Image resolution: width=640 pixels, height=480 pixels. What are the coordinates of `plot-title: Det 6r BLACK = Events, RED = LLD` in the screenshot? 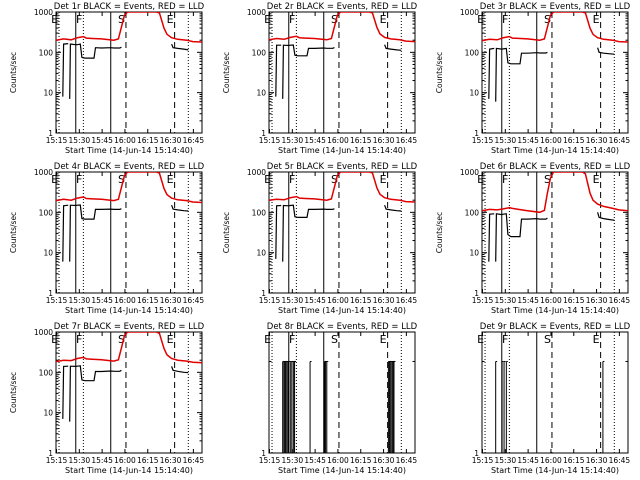 It's located at (555, 167).